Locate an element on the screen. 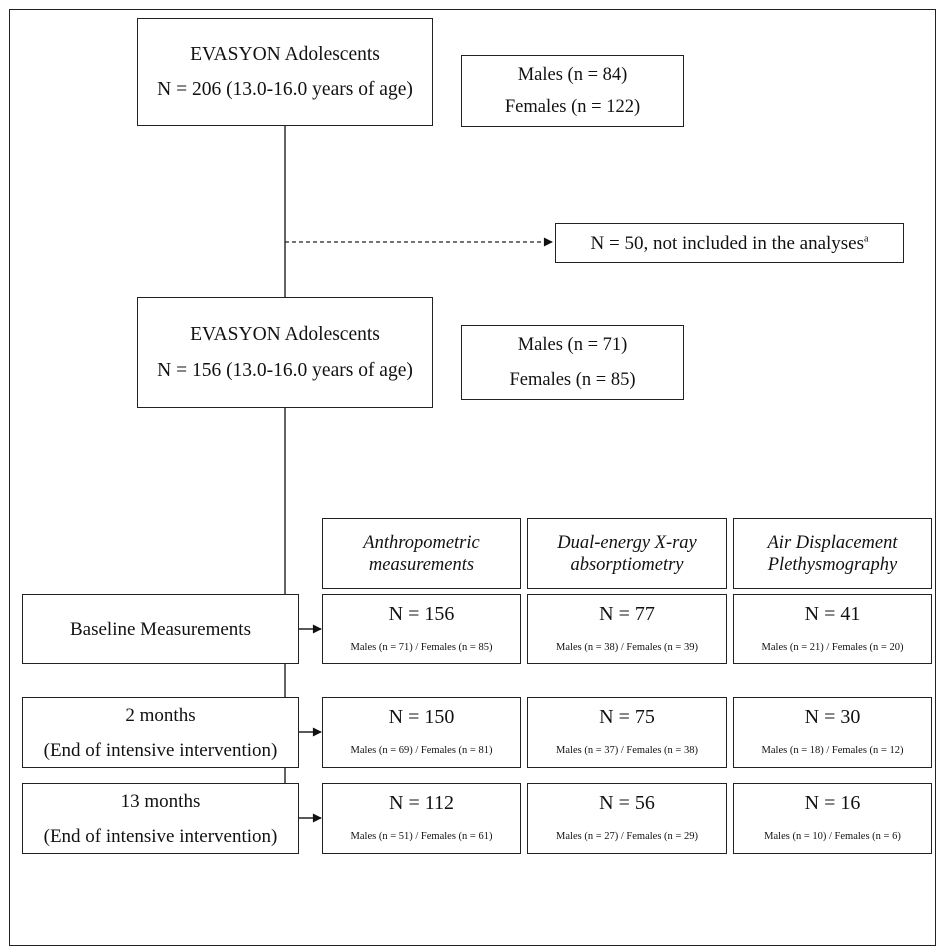  cell-13m-dxa: N = 56 Males (n = 27) / Females (n = 29) is located at coordinates (627, 818).